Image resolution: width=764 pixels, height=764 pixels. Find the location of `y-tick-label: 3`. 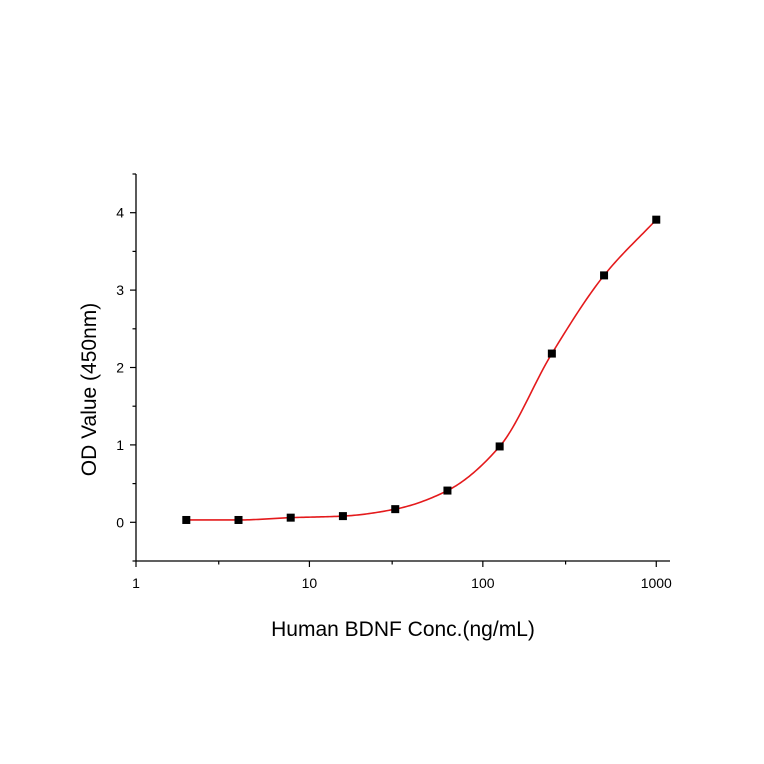

y-tick-label: 3 is located at coordinates (120, 290).